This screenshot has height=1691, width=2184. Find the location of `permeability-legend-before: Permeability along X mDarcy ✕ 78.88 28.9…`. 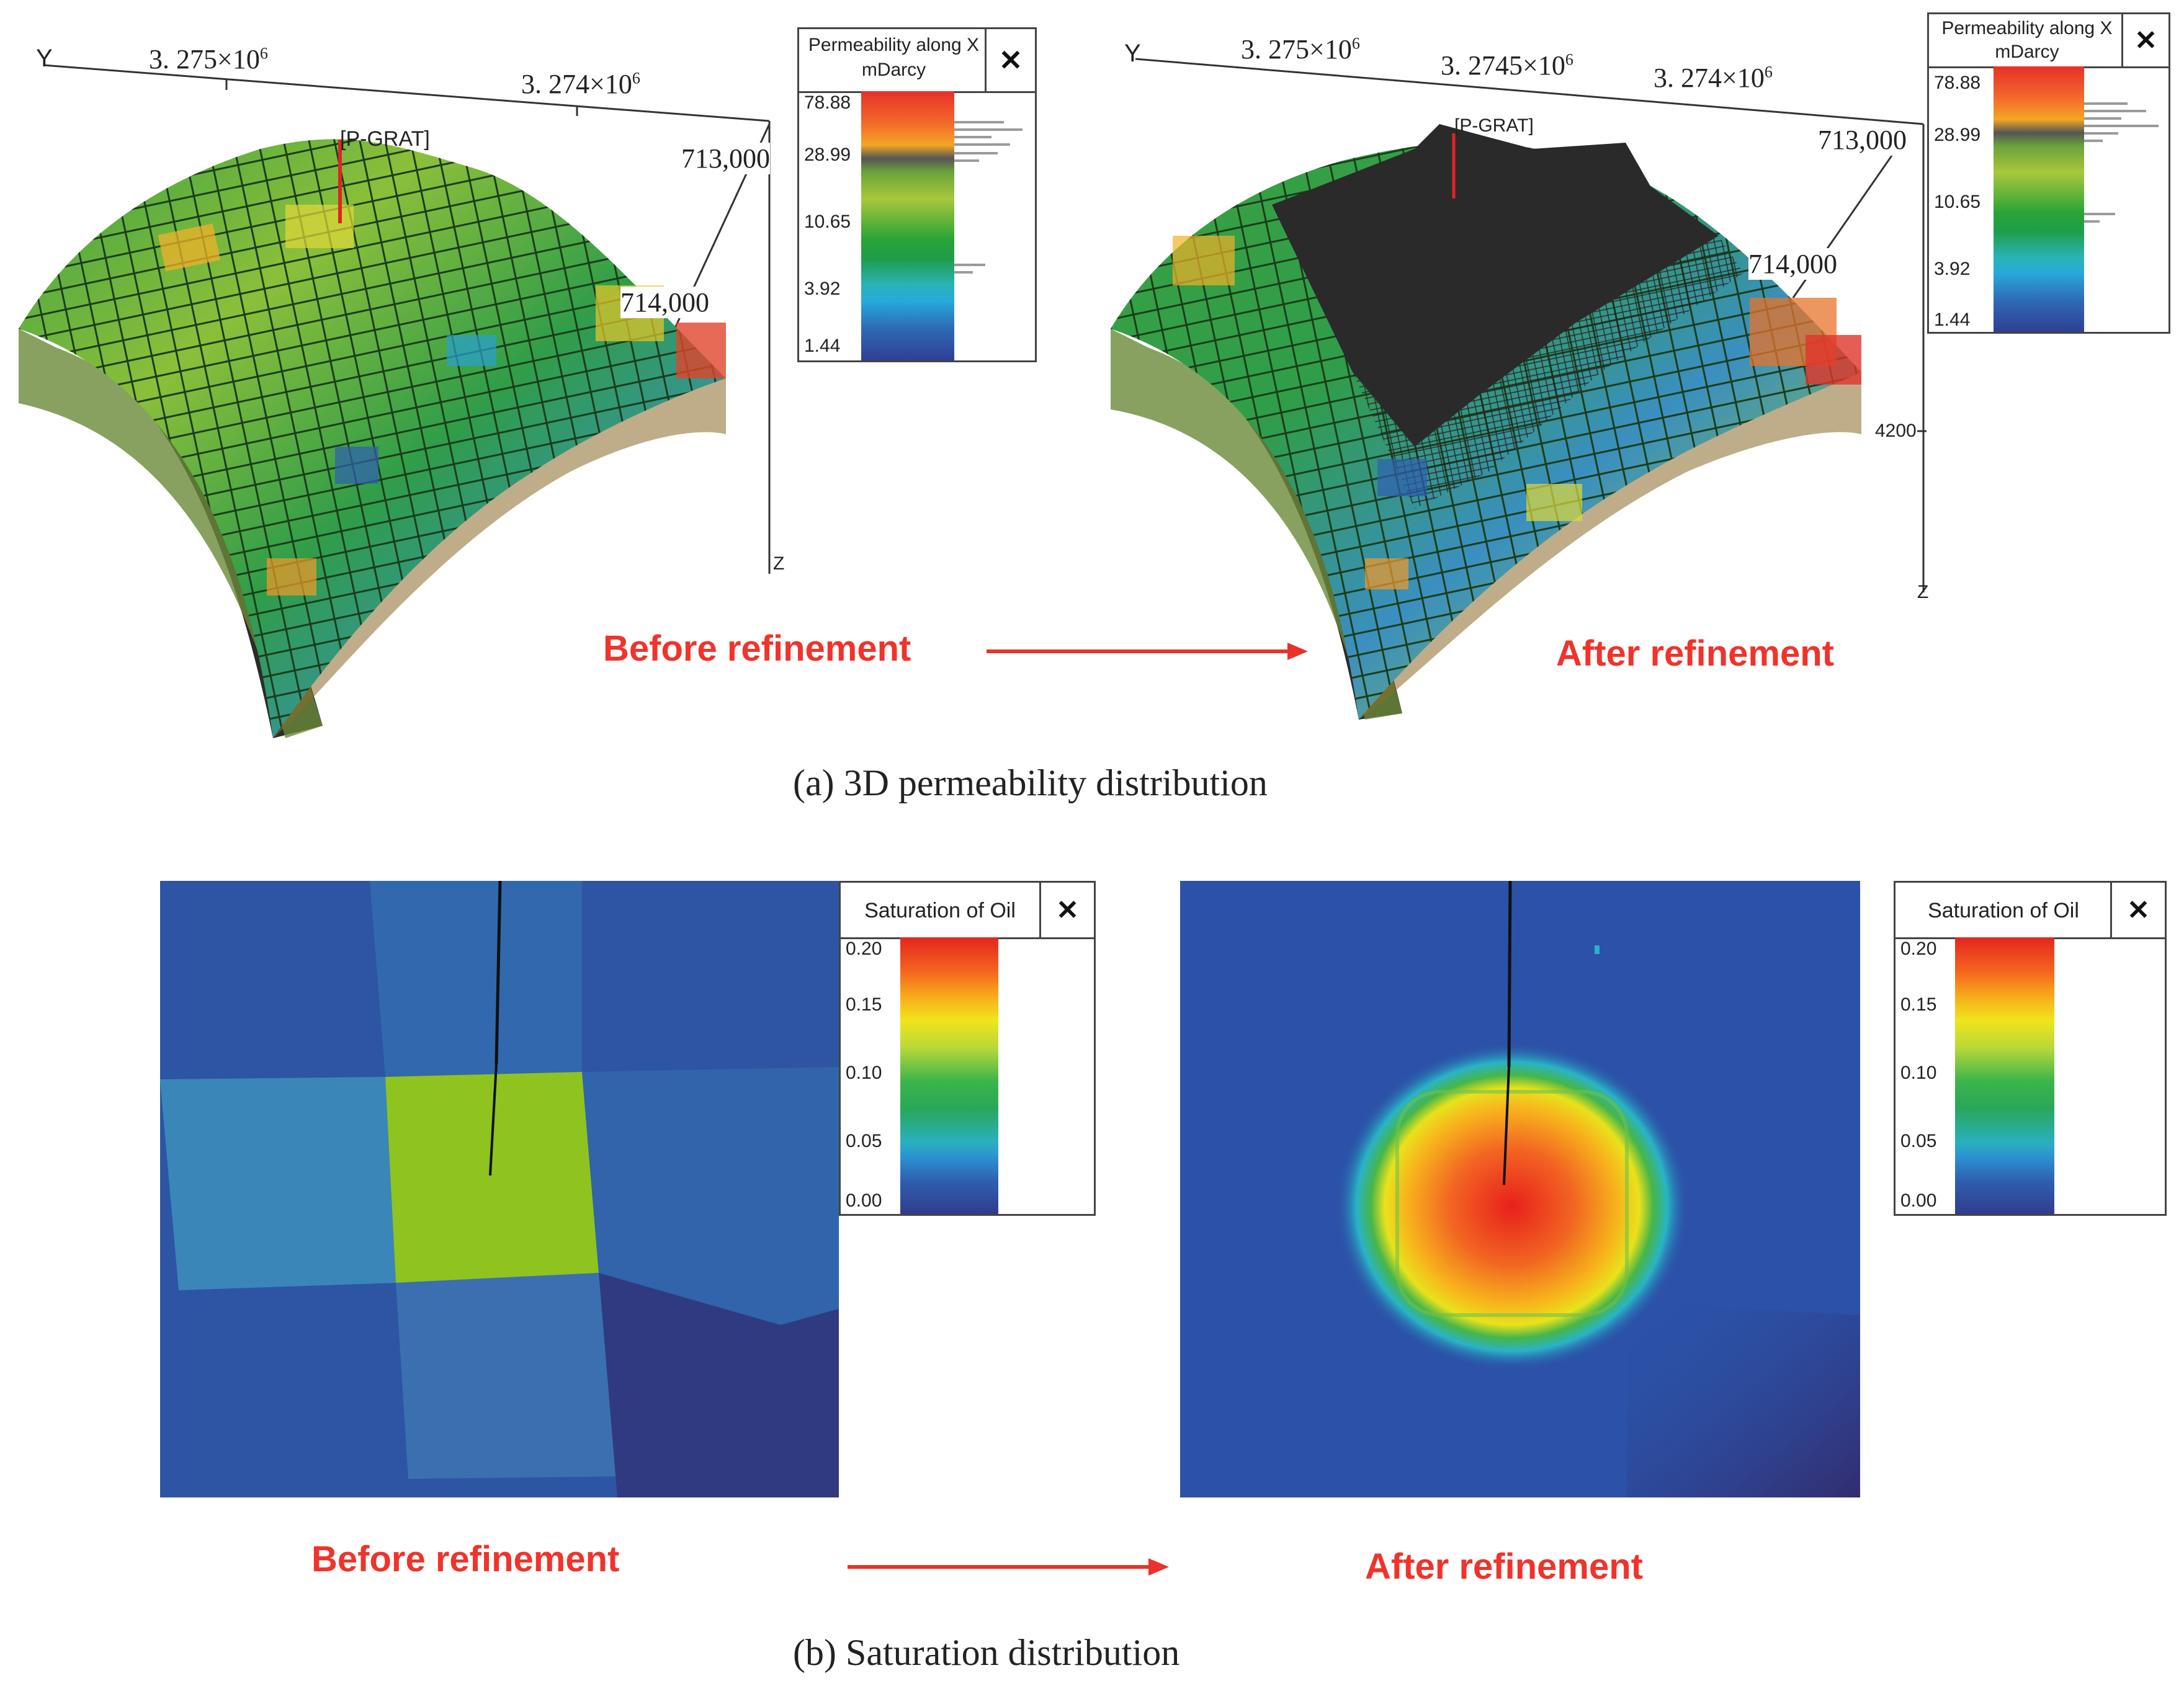

permeability-legend-before: Permeability along X mDarcy ✕ 78.88 28.9… is located at coordinates (917, 195).